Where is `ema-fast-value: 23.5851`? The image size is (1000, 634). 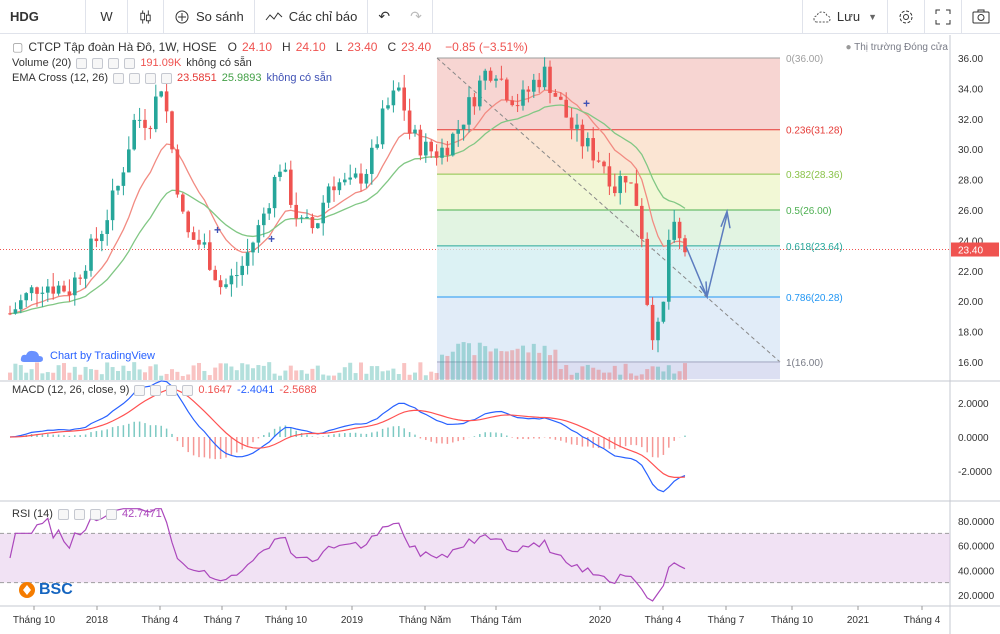 ema-fast-value: 23.5851 is located at coordinates (196, 78).